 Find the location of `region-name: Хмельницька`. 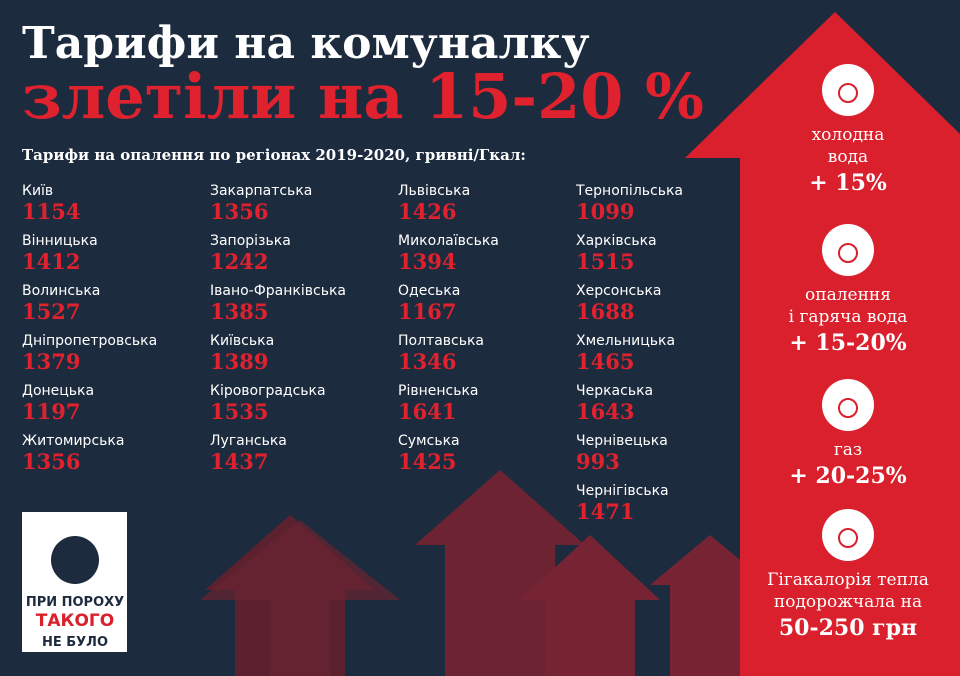

region-name: Хмельницька is located at coordinates (625, 341).